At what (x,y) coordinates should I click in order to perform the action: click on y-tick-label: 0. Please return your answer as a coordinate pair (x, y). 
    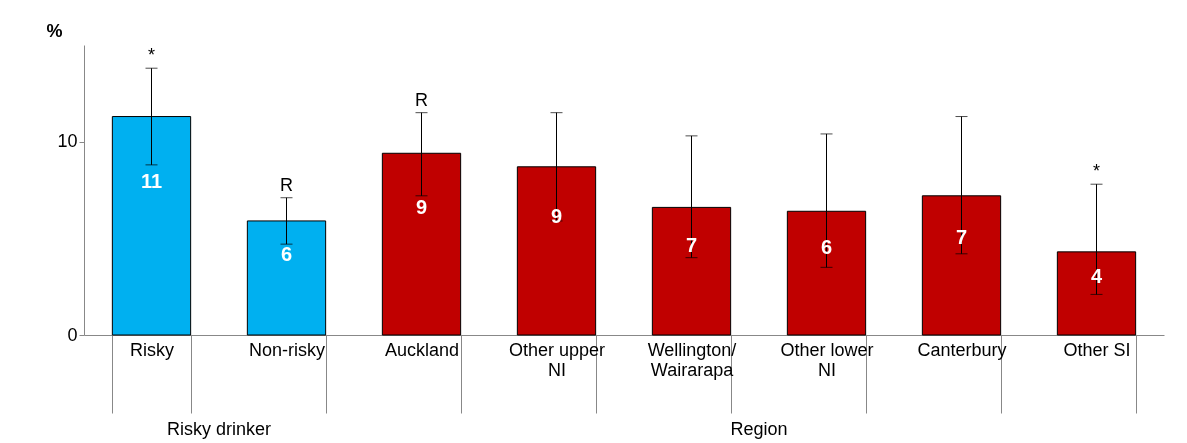
    Looking at the image, I should click on (72, 334).